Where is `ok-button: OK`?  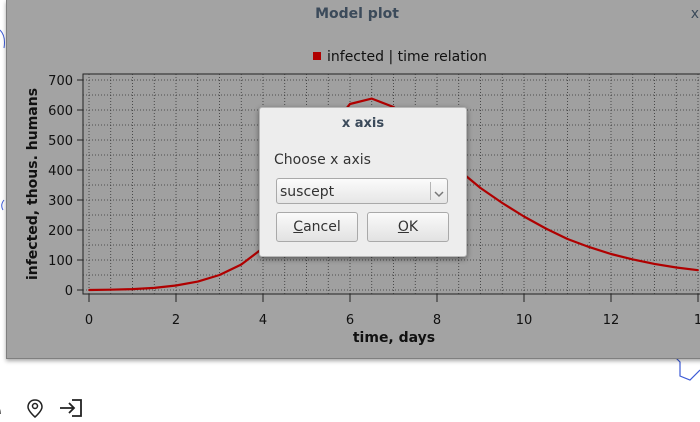 ok-button: OK is located at coordinates (408, 227).